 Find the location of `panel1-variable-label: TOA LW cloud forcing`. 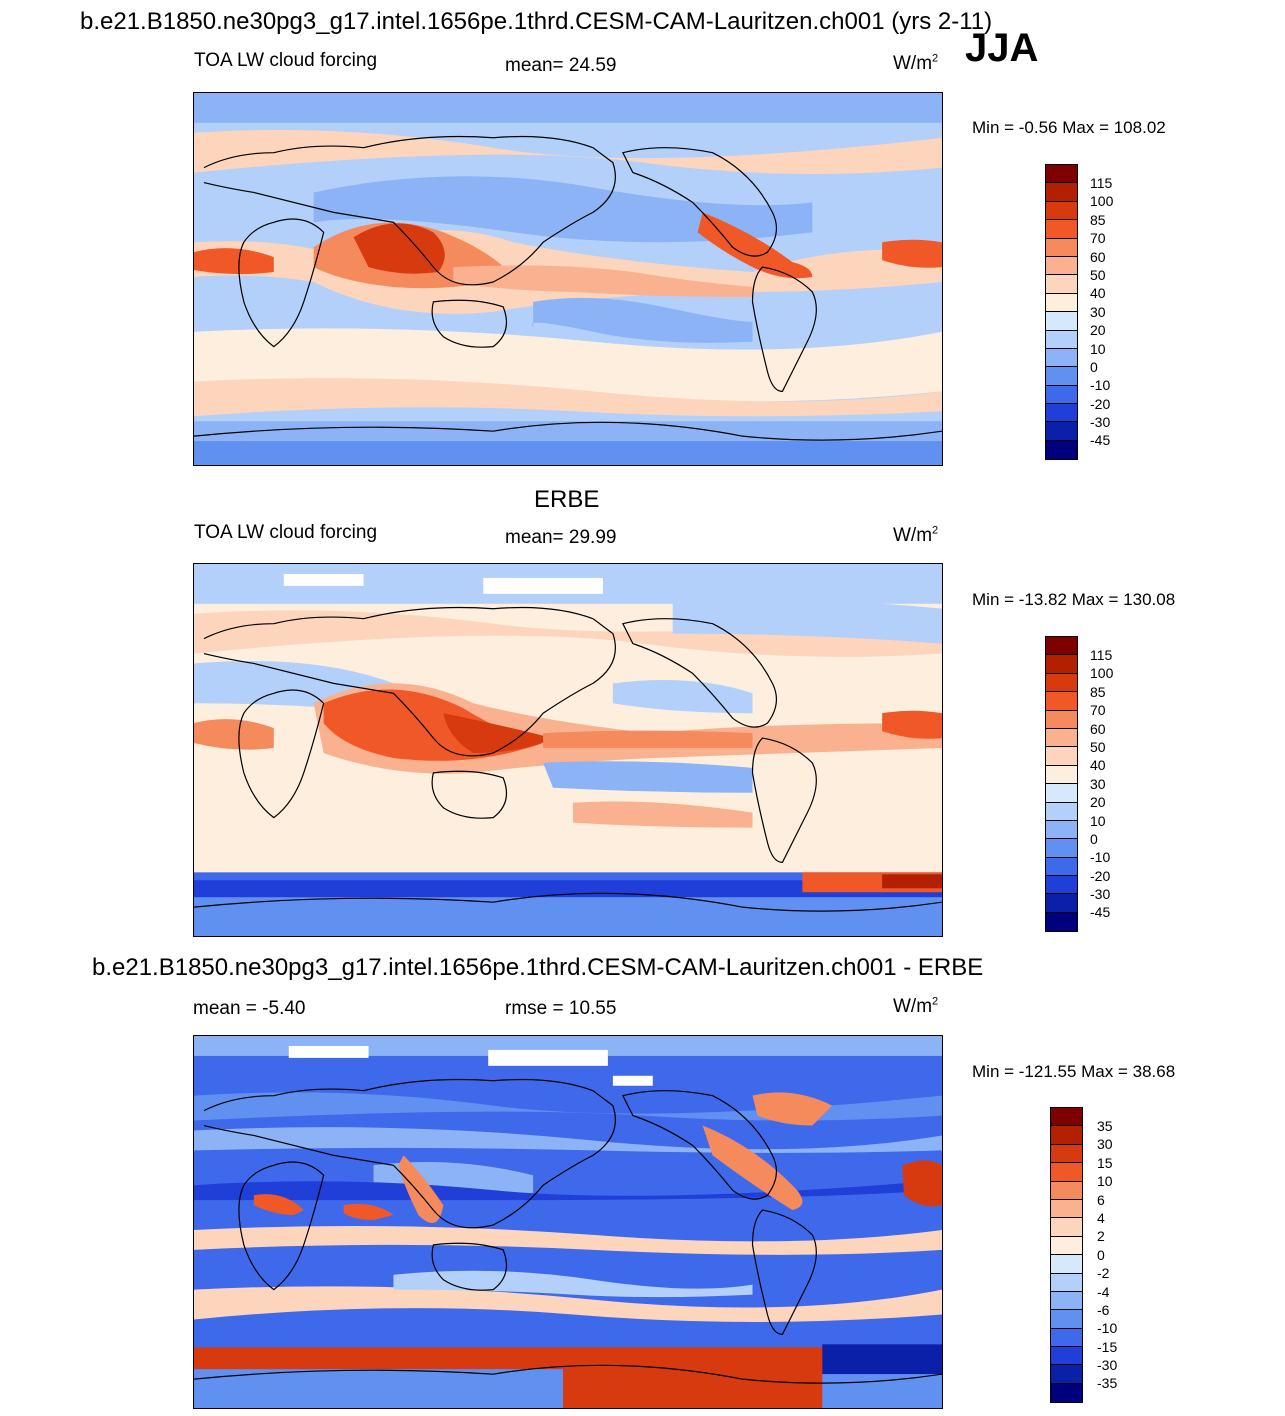

panel1-variable-label: TOA LW cloud forcing is located at coordinates (286, 60).